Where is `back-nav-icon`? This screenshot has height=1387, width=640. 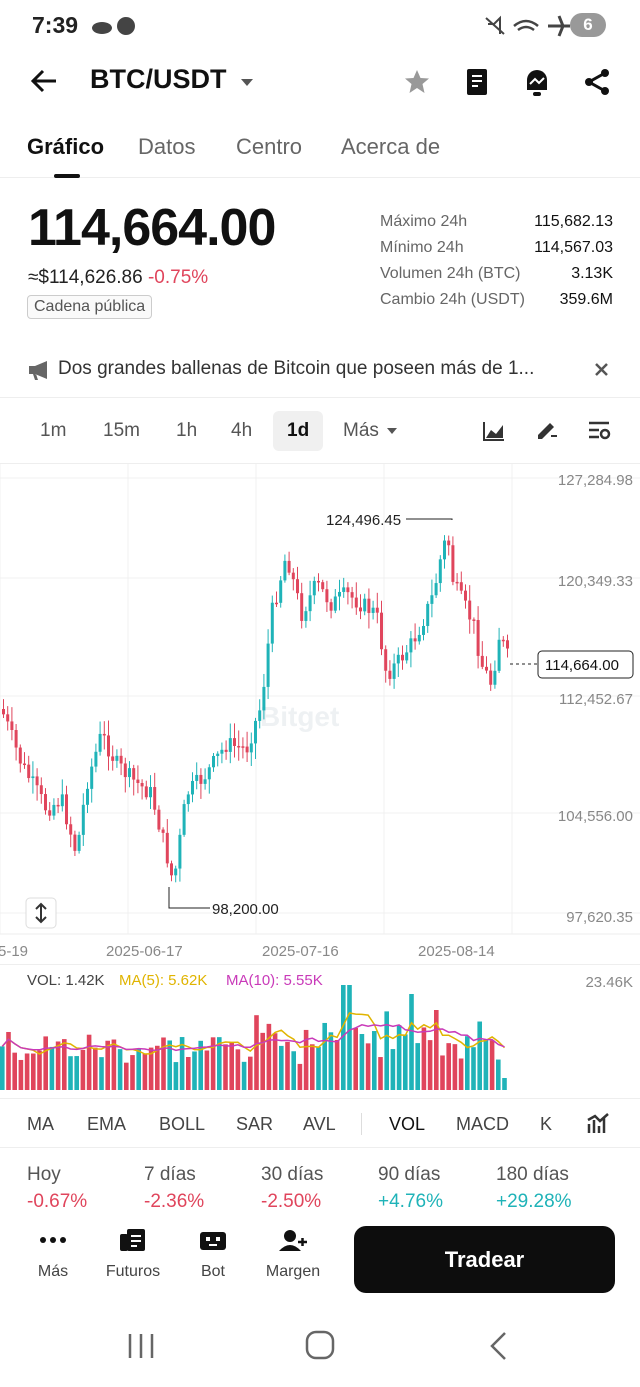 back-nav-icon is located at coordinates (498, 1346).